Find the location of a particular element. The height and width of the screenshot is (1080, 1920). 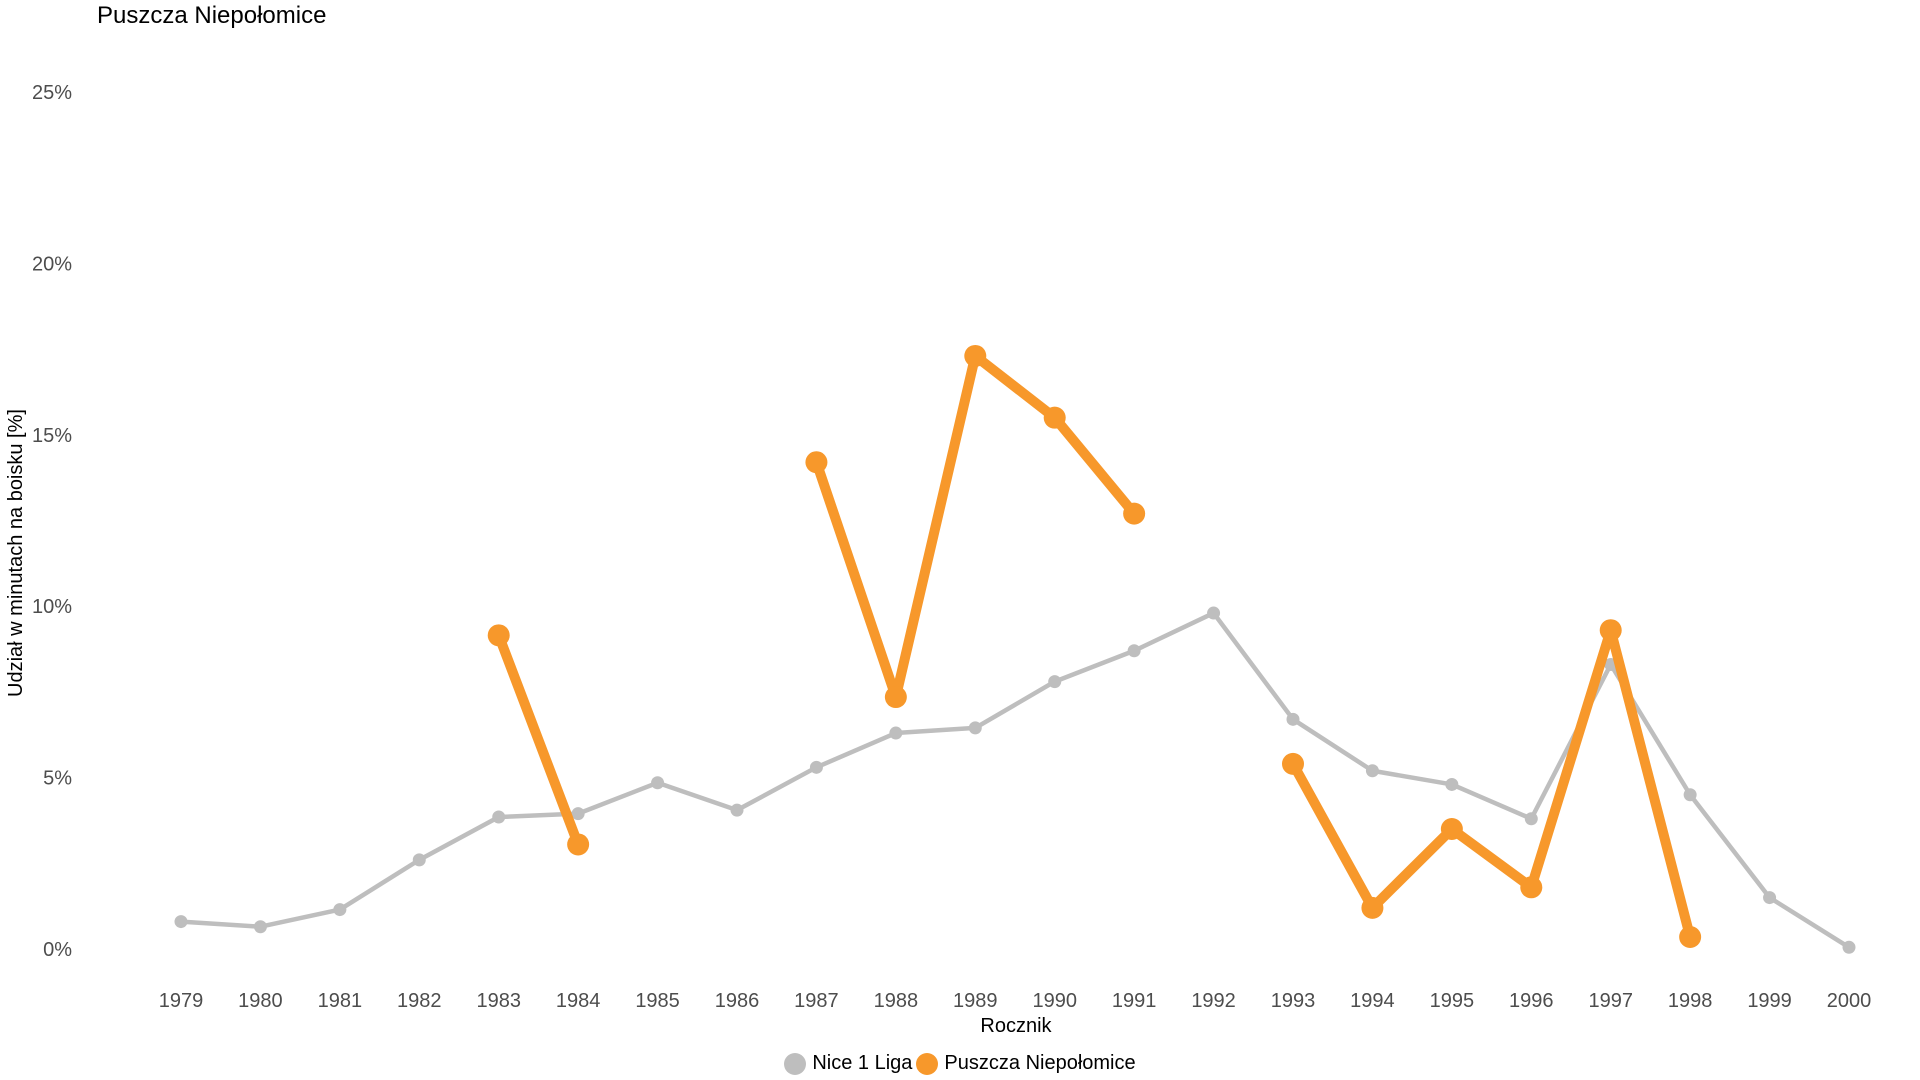

x-tick-label: 1998 is located at coordinates (1690, 1001).